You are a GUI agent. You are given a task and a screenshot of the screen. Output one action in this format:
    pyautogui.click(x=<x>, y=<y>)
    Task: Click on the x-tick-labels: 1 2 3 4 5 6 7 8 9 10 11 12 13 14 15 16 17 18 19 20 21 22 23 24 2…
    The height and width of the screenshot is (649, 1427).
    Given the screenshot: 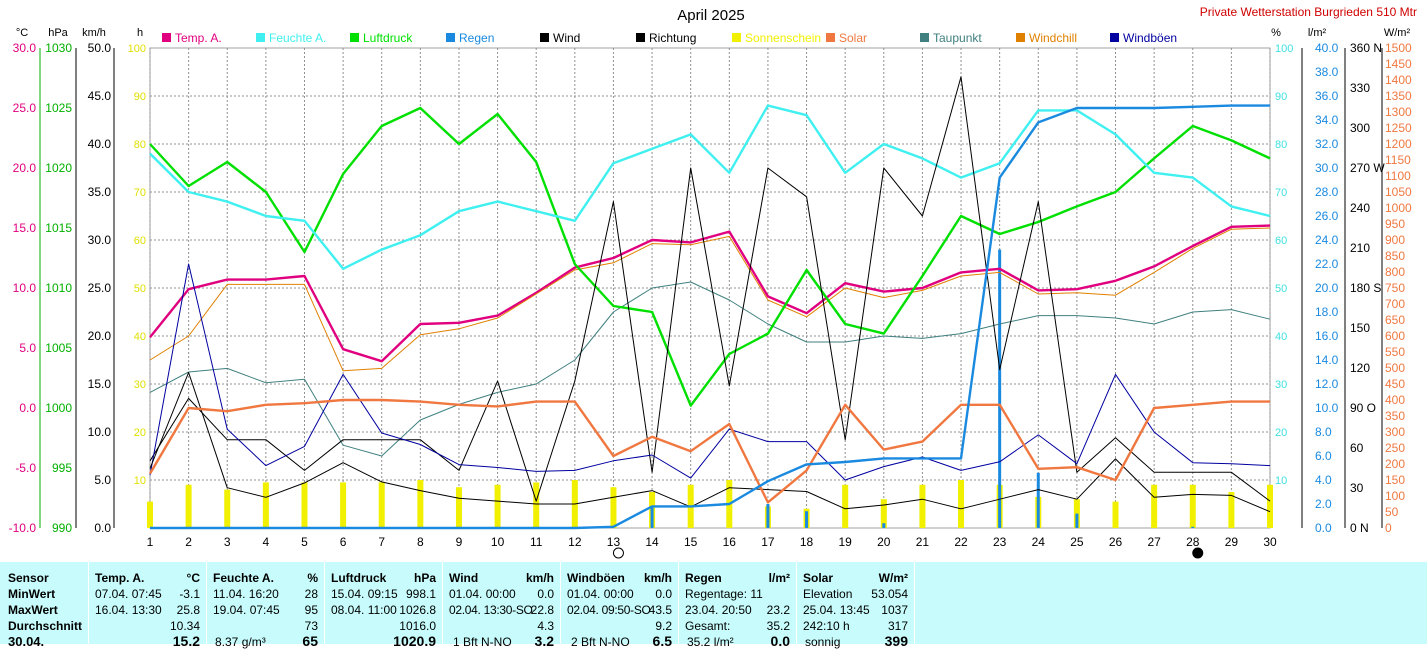 What is the action you would take?
    pyautogui.click(x=712, y=542)
    